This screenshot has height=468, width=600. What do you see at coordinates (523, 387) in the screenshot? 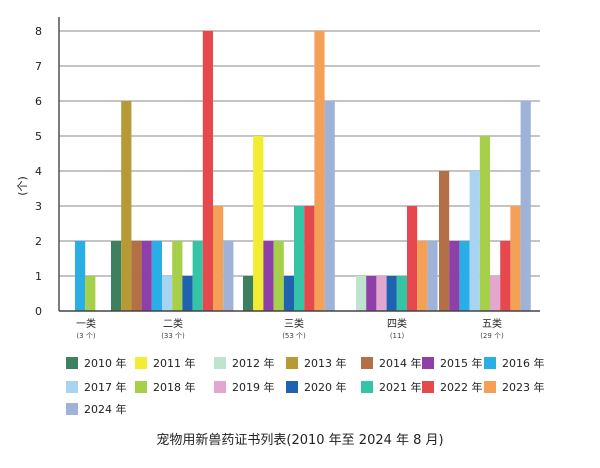
I see `legend-label: 2023 年` at bounding box center [523, 387].